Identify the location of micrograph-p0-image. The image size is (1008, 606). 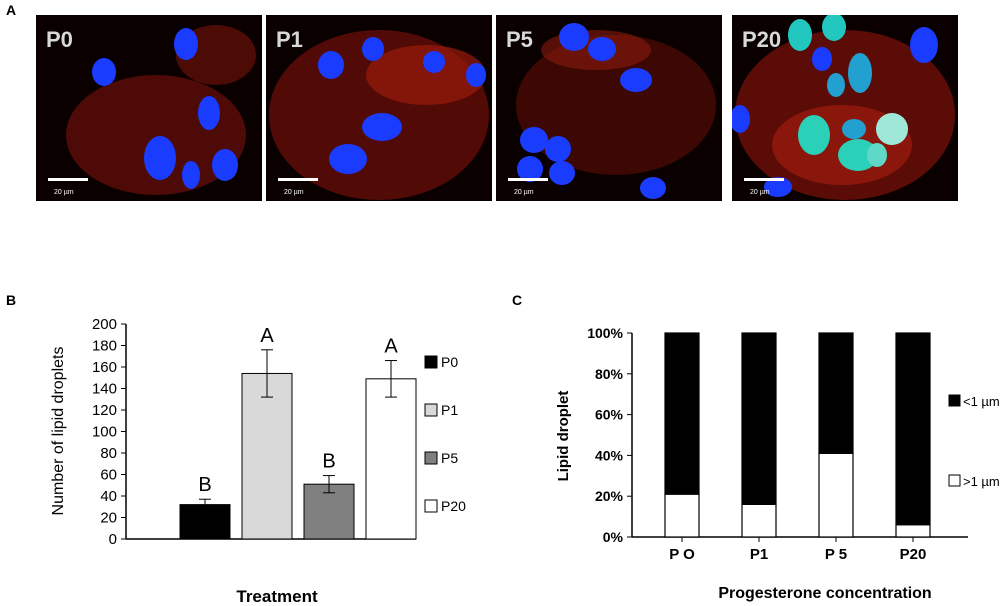
(161, 110).